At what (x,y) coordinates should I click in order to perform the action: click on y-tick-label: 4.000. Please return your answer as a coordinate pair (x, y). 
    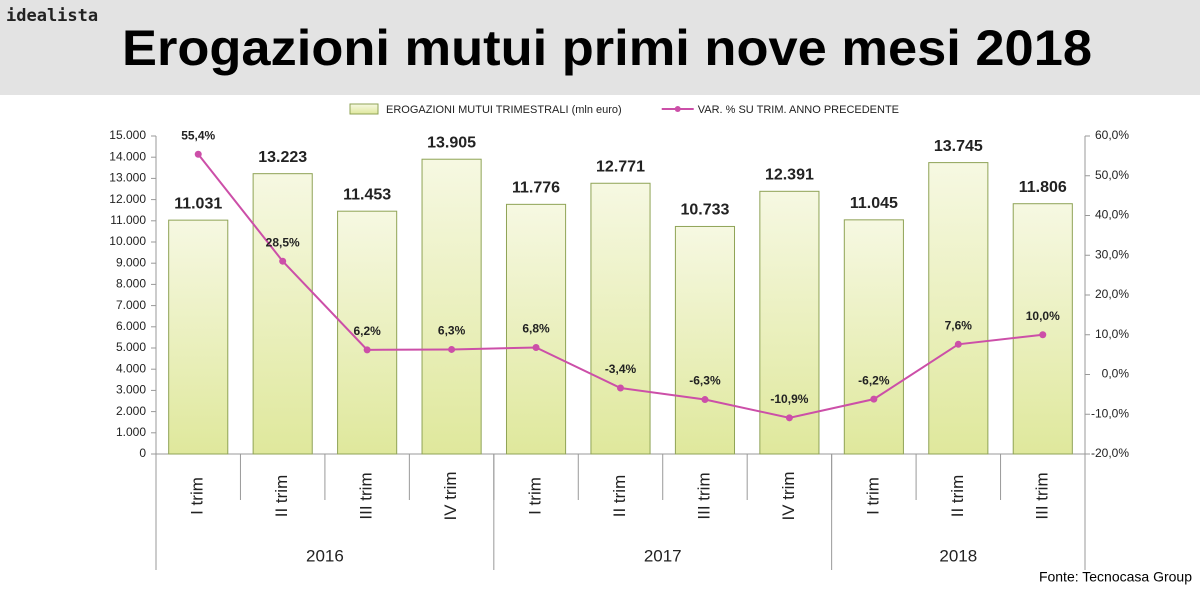
    Looking at the image, I should click on (131, 368).